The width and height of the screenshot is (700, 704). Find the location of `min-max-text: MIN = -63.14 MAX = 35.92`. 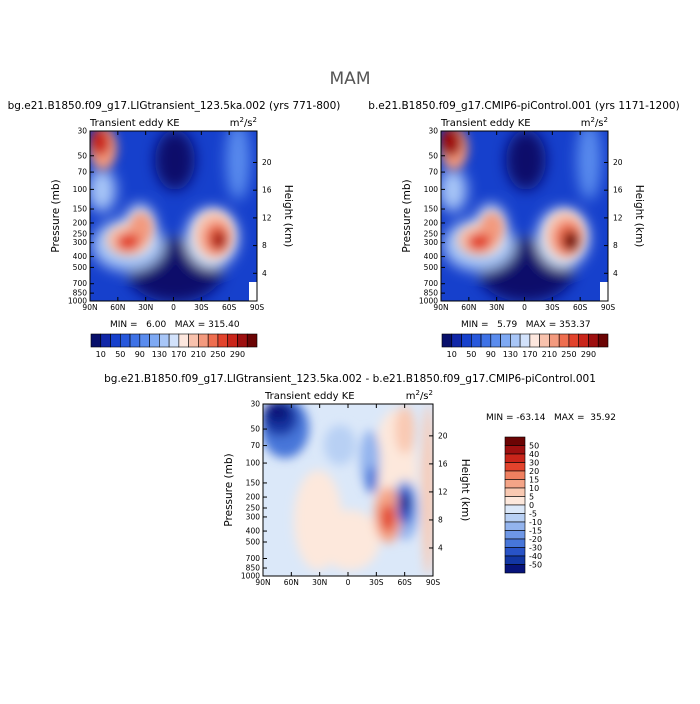

min-max-text: MIN = -63.14 MAX = 35.92 is located at coordinates (551, 418).